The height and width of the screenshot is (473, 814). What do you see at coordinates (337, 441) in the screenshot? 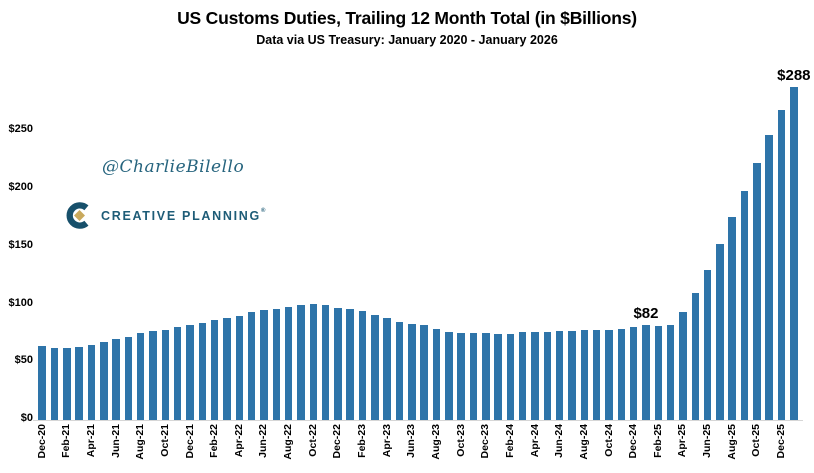
I see `x-axis-label-Dec-22: Dec-22` at bounding box center [337, 441].